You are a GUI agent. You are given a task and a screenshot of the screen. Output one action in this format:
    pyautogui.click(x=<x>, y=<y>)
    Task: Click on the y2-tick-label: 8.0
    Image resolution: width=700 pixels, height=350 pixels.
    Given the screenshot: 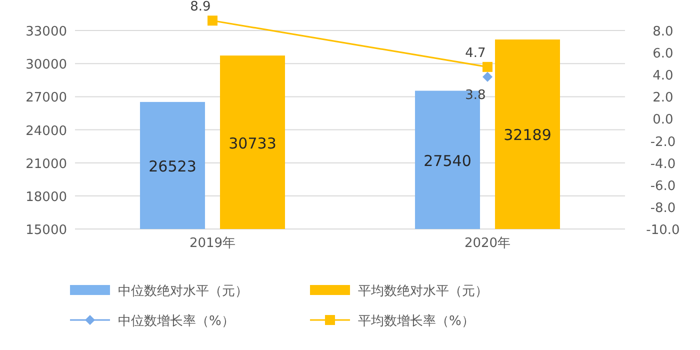 What is the action you would take?
    pyautogui.click(x=663, y=32)
    